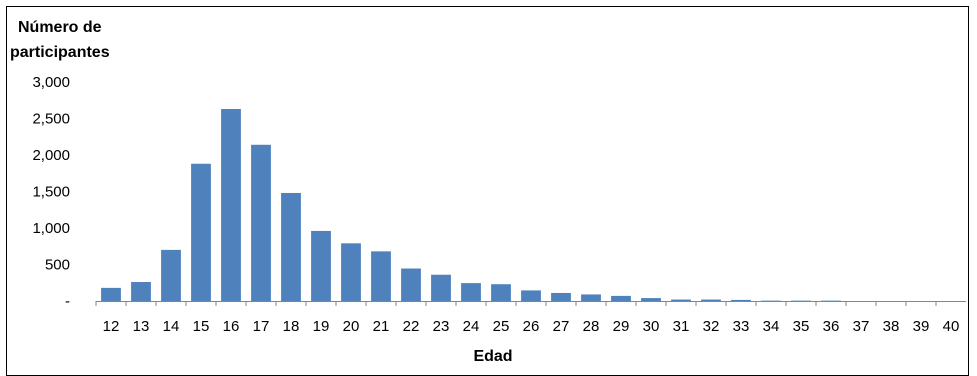 This screenshot has width=977, height=376. I want to click on x-tick-label: 12, so click(111, 326).